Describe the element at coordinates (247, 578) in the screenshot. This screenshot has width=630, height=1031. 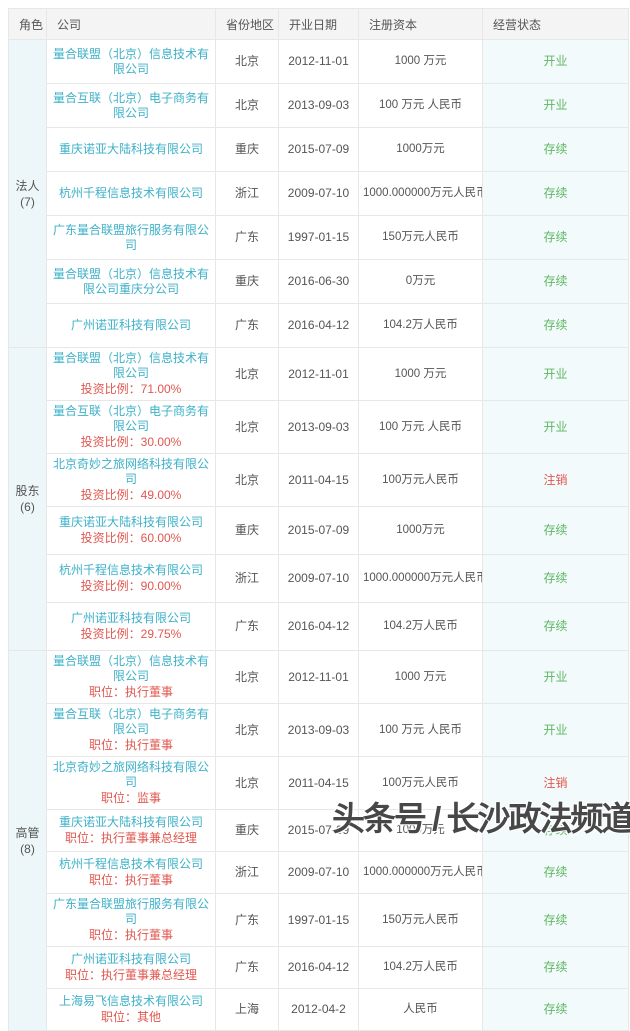
I see `province-cell: 浙江` at that location.